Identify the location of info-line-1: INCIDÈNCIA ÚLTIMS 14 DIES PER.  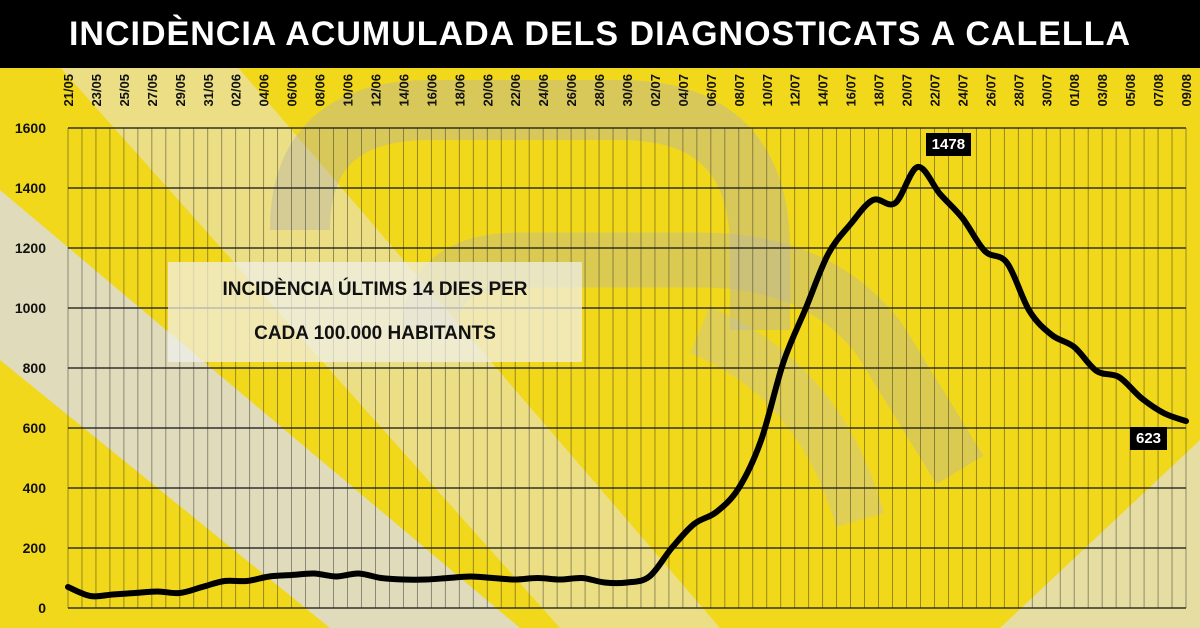
(375, 289).